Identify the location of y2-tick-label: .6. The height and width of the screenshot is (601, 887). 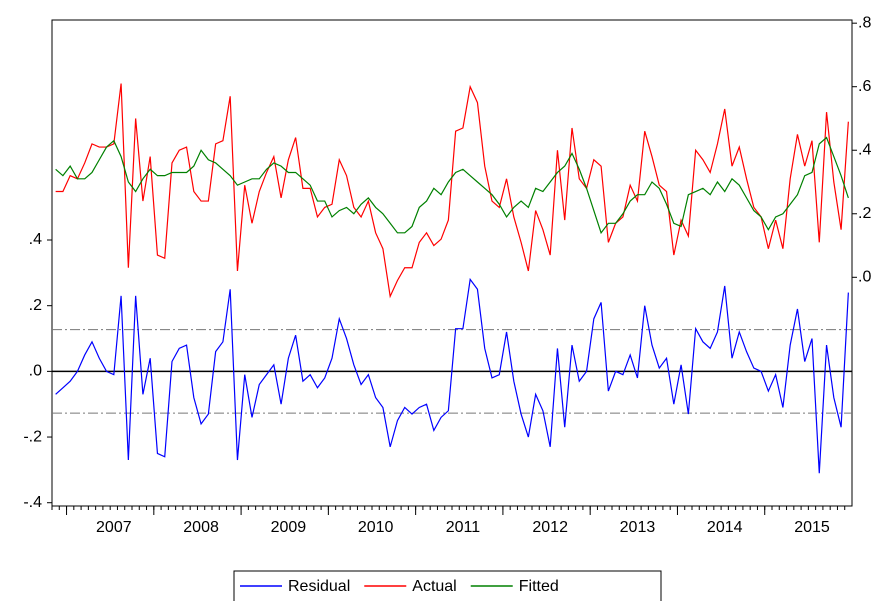
(864, 86).